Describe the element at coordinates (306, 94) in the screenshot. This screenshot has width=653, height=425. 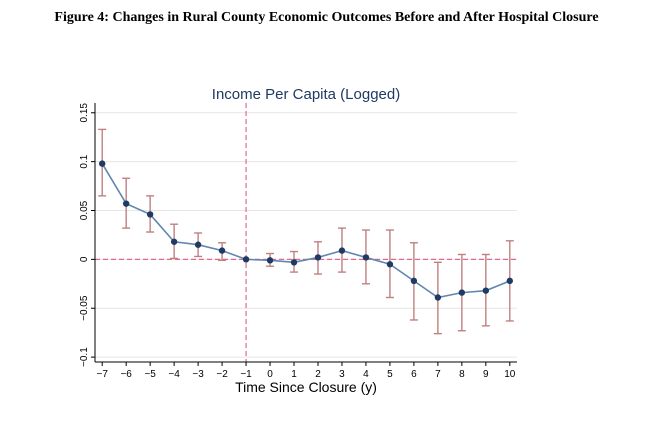
I see `chart-title: Income Per Capita (Logged)` at that location.